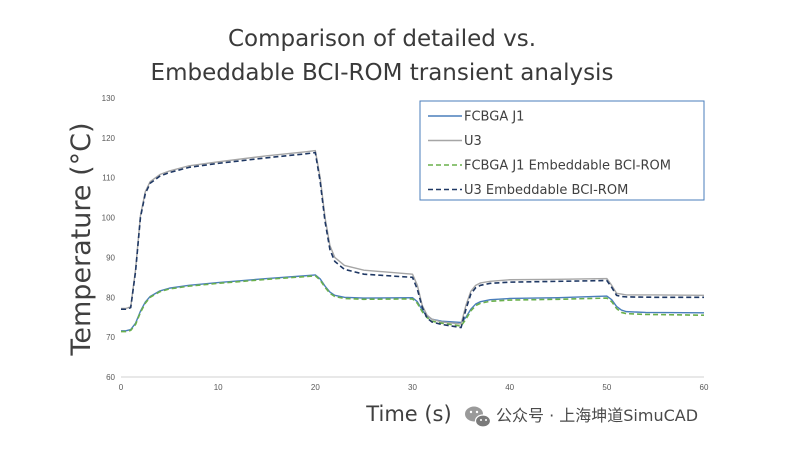  I want to click on y-axis-label: Temperature (°C), so click(81, 239).